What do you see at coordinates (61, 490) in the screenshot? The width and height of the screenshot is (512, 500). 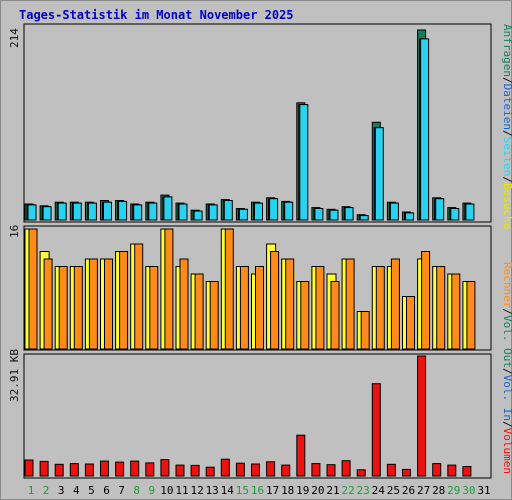 I see `x-tick-label-3: 3` at bounding box center [61, 490].